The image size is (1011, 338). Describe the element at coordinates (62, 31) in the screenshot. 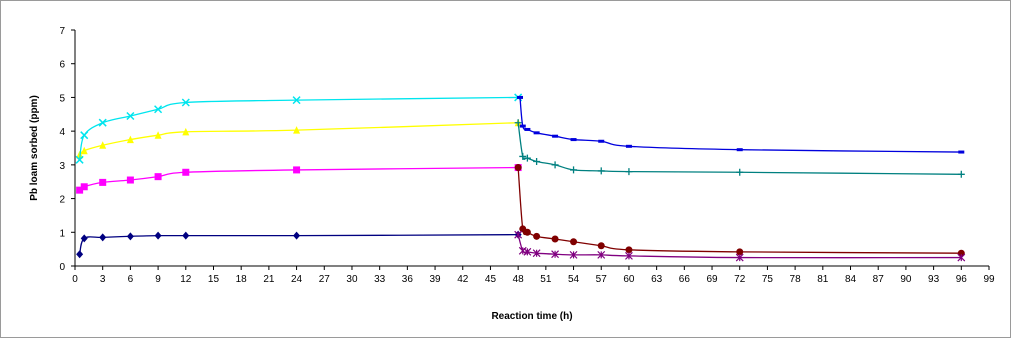

I see `y-tick-label: 7` at that location.